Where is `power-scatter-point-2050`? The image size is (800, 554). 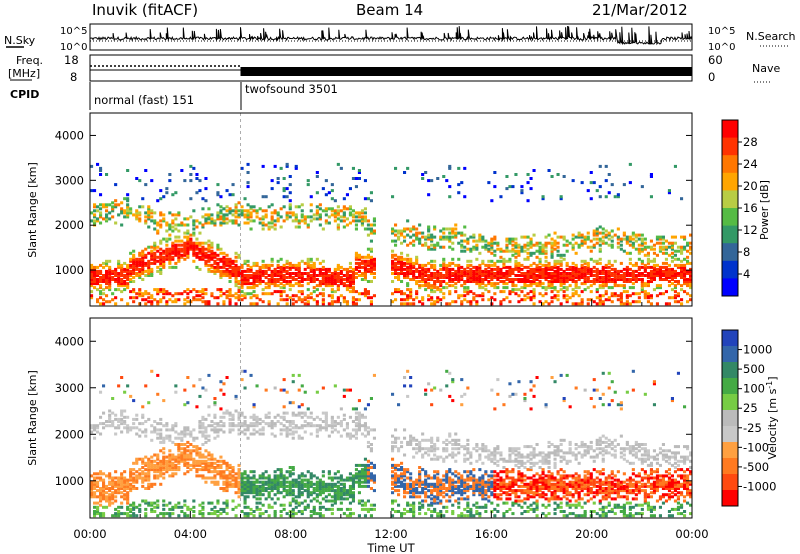 power-scatter-point-2050 is located at coordinates (462, 277).